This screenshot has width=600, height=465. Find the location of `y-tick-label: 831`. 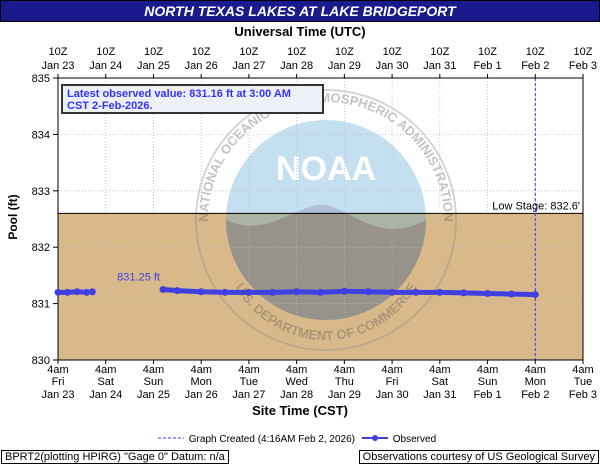

y-tick-label: 831 is located at coordinates (41, 305).